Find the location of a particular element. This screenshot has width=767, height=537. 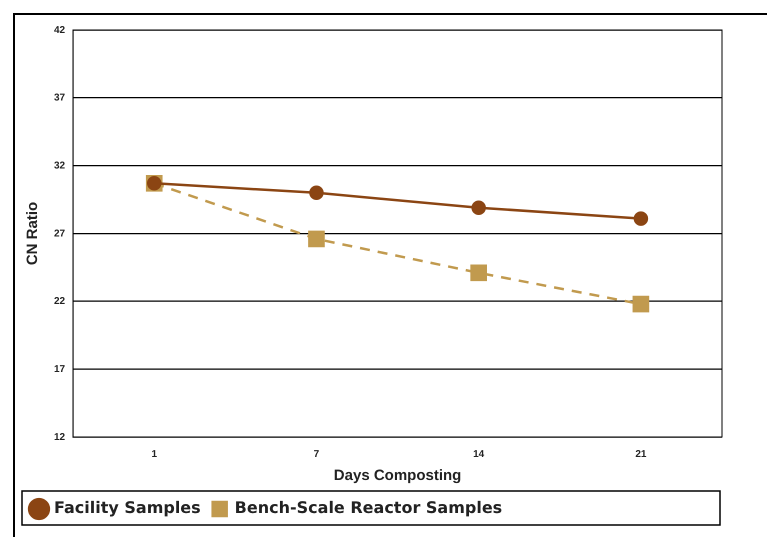

legend-label: Facility Samples is located at coordinates (127, 508).